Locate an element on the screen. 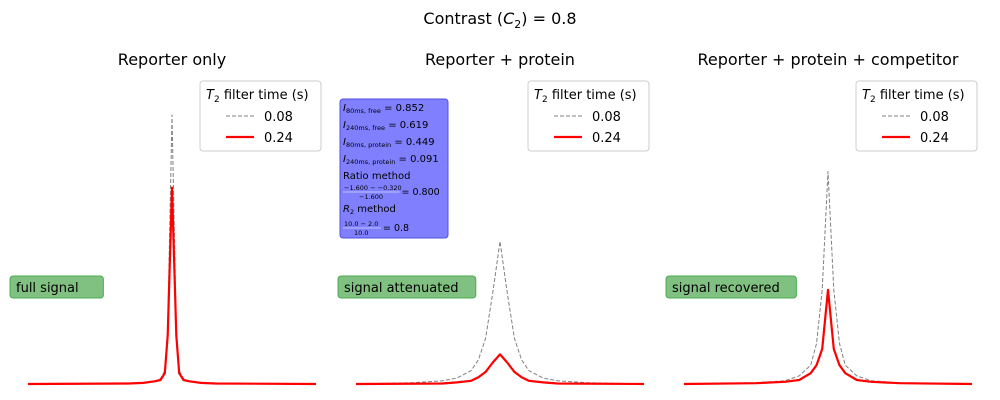 The width and height of the screenshot is (1000, 400). panel-title: Reporter + protein is located at coordinates (500, 59).